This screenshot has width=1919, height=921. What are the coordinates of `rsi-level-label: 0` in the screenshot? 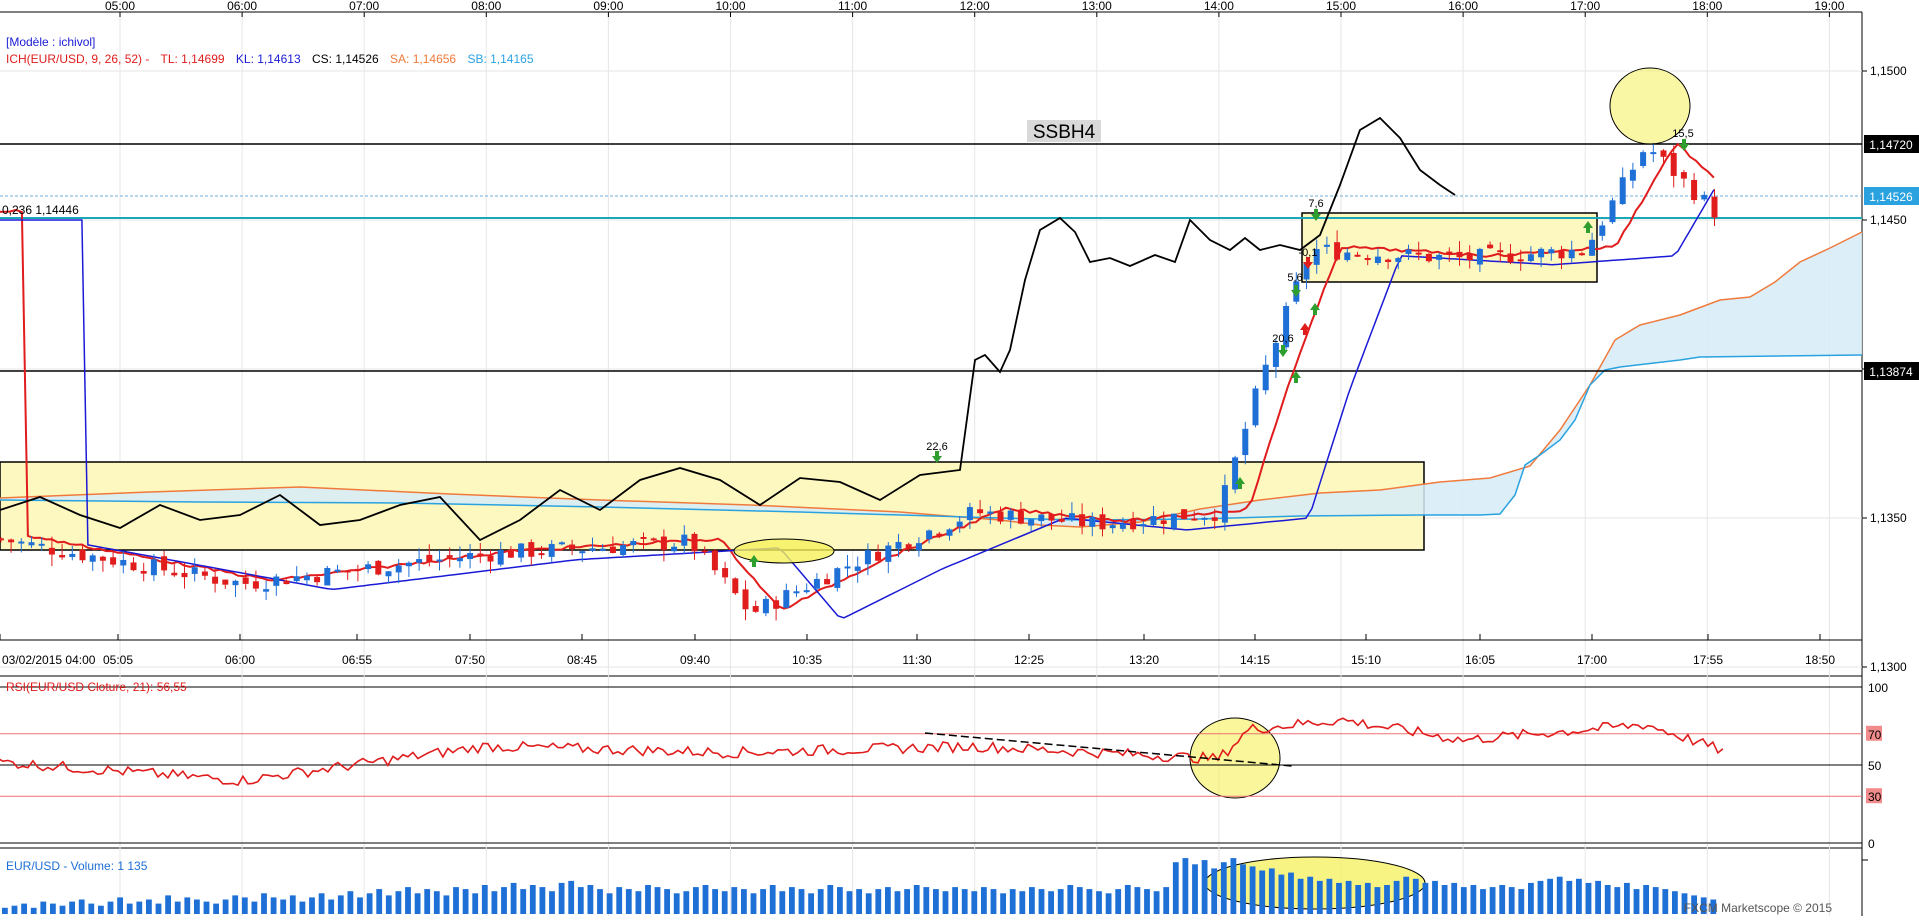 It's located at (1871, 844).